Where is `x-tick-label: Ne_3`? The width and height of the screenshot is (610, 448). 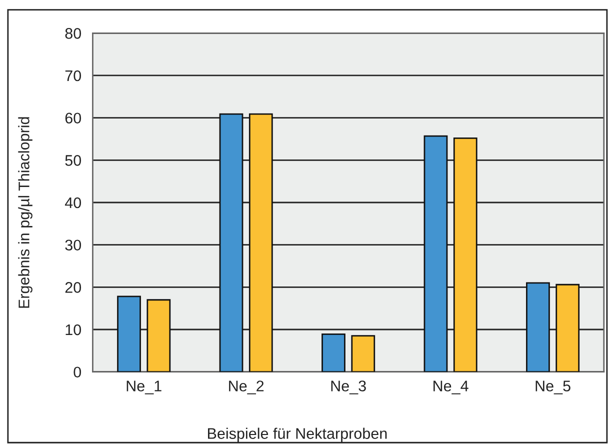
x-tick-label: Ne_3 is located at coordinates (348, 387).